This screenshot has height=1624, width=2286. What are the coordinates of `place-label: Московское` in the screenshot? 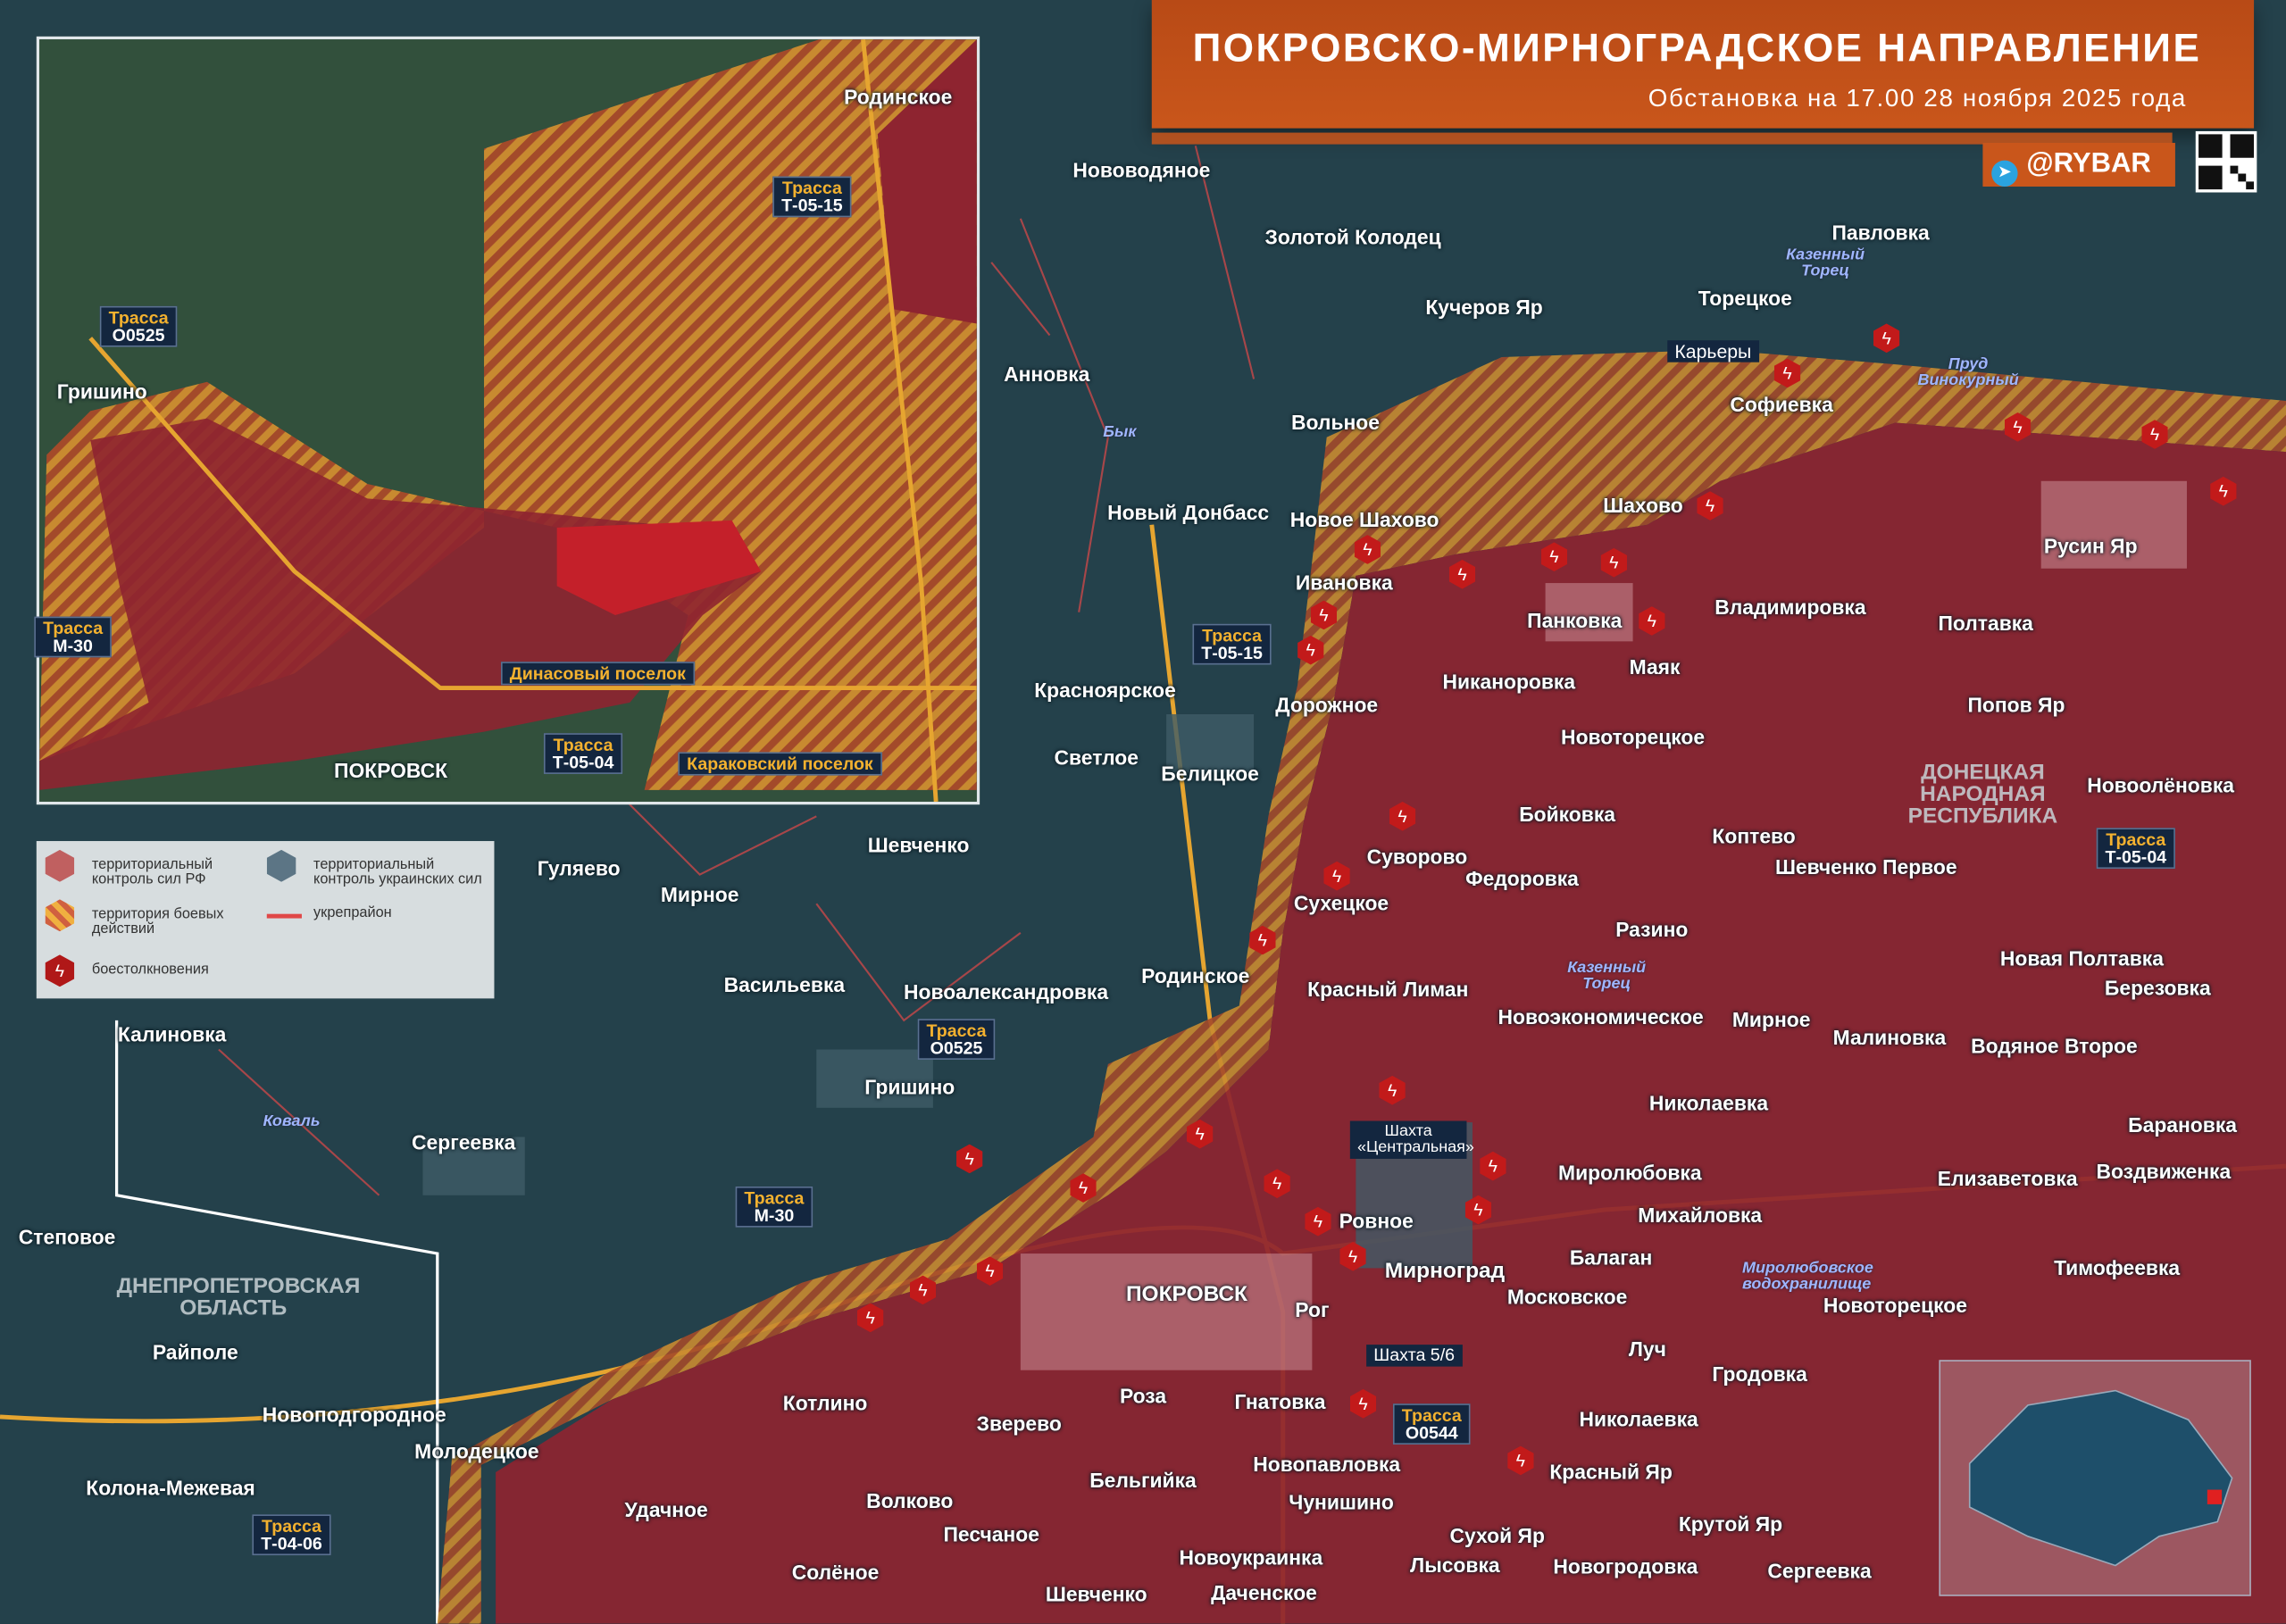 It's located at (1567, 1297).